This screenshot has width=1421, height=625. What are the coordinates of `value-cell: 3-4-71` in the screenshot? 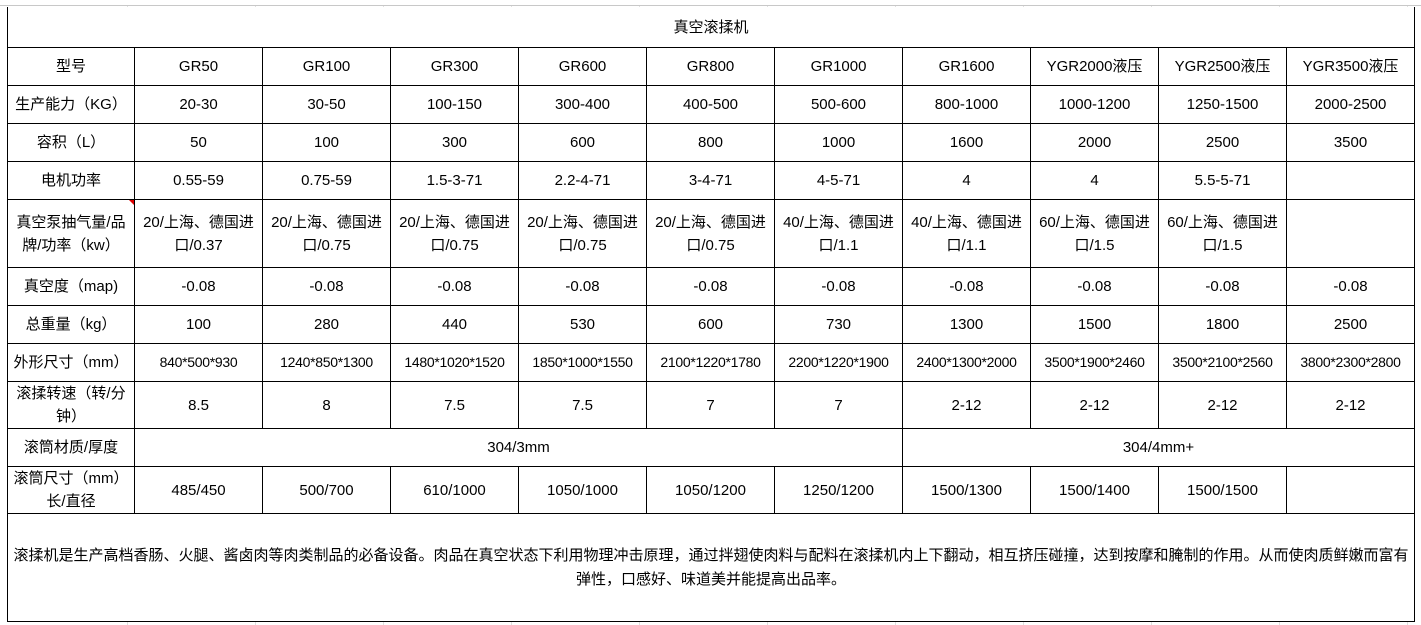 It's located at (710, 180).